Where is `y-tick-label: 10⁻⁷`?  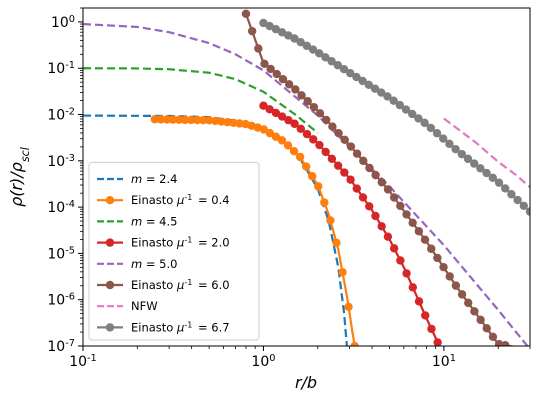
y-tick-label: 10⁻⁷ is located at coordinates (61, 347).